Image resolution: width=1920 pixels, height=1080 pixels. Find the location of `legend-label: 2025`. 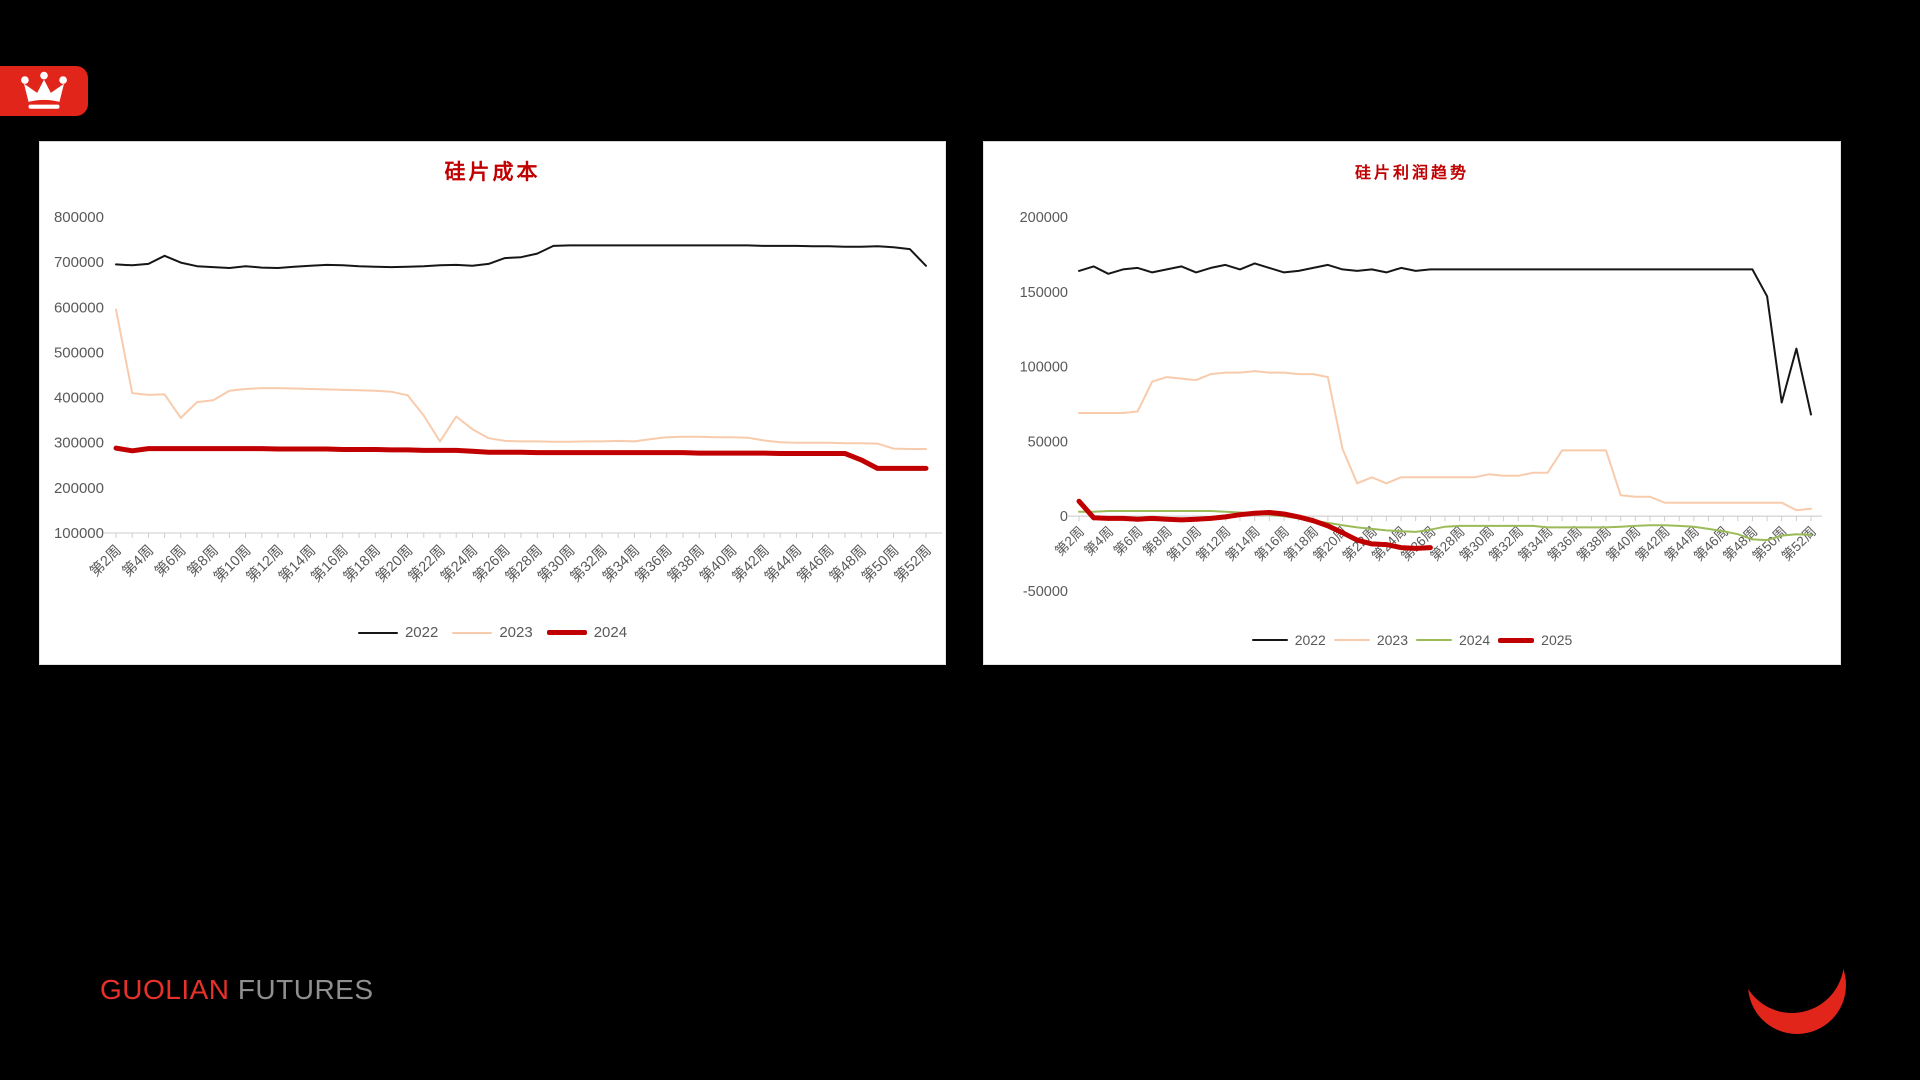

legend-label: 2025 is located at coordinates (1557, 640).